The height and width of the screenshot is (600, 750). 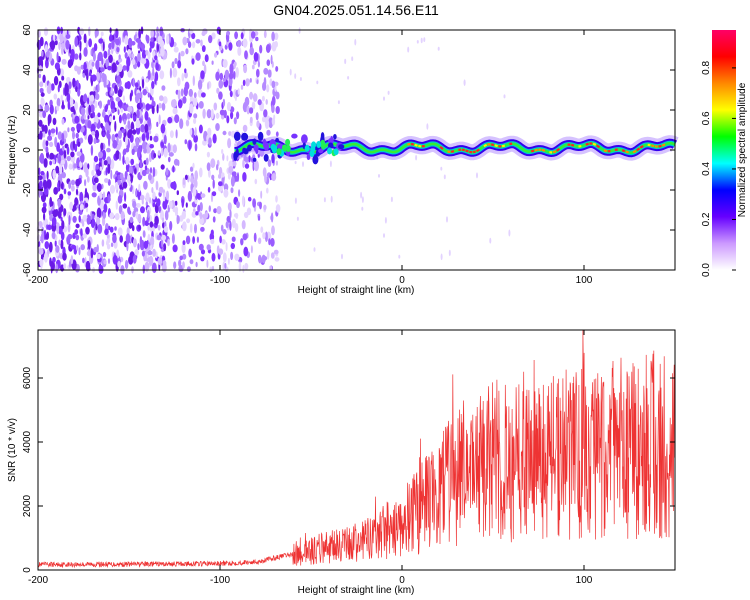 What do you see at coordinates (706, 169) in the screenshot?
I see `colorbar-tick-label: 0.4` at bounding box center [706, 169].